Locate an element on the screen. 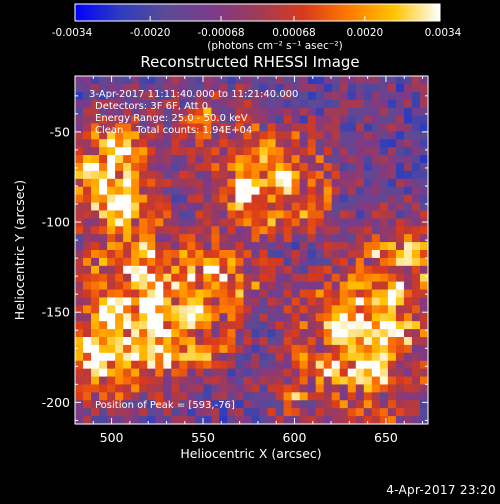 The height and width of the screenshot is (504, 500). y-tick-label: -200 is located at coordinates (56, 402).